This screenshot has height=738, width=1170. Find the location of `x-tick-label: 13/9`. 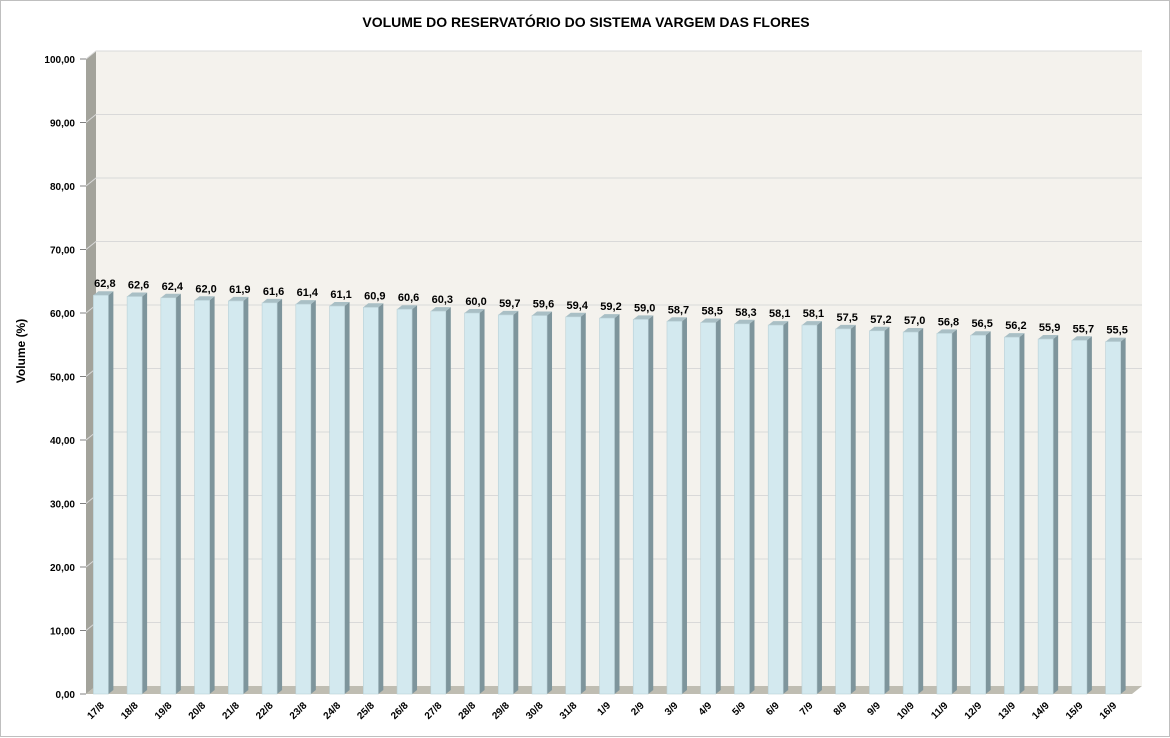

x-tick-label: 13/9 is located at coordinates (1007, 711).